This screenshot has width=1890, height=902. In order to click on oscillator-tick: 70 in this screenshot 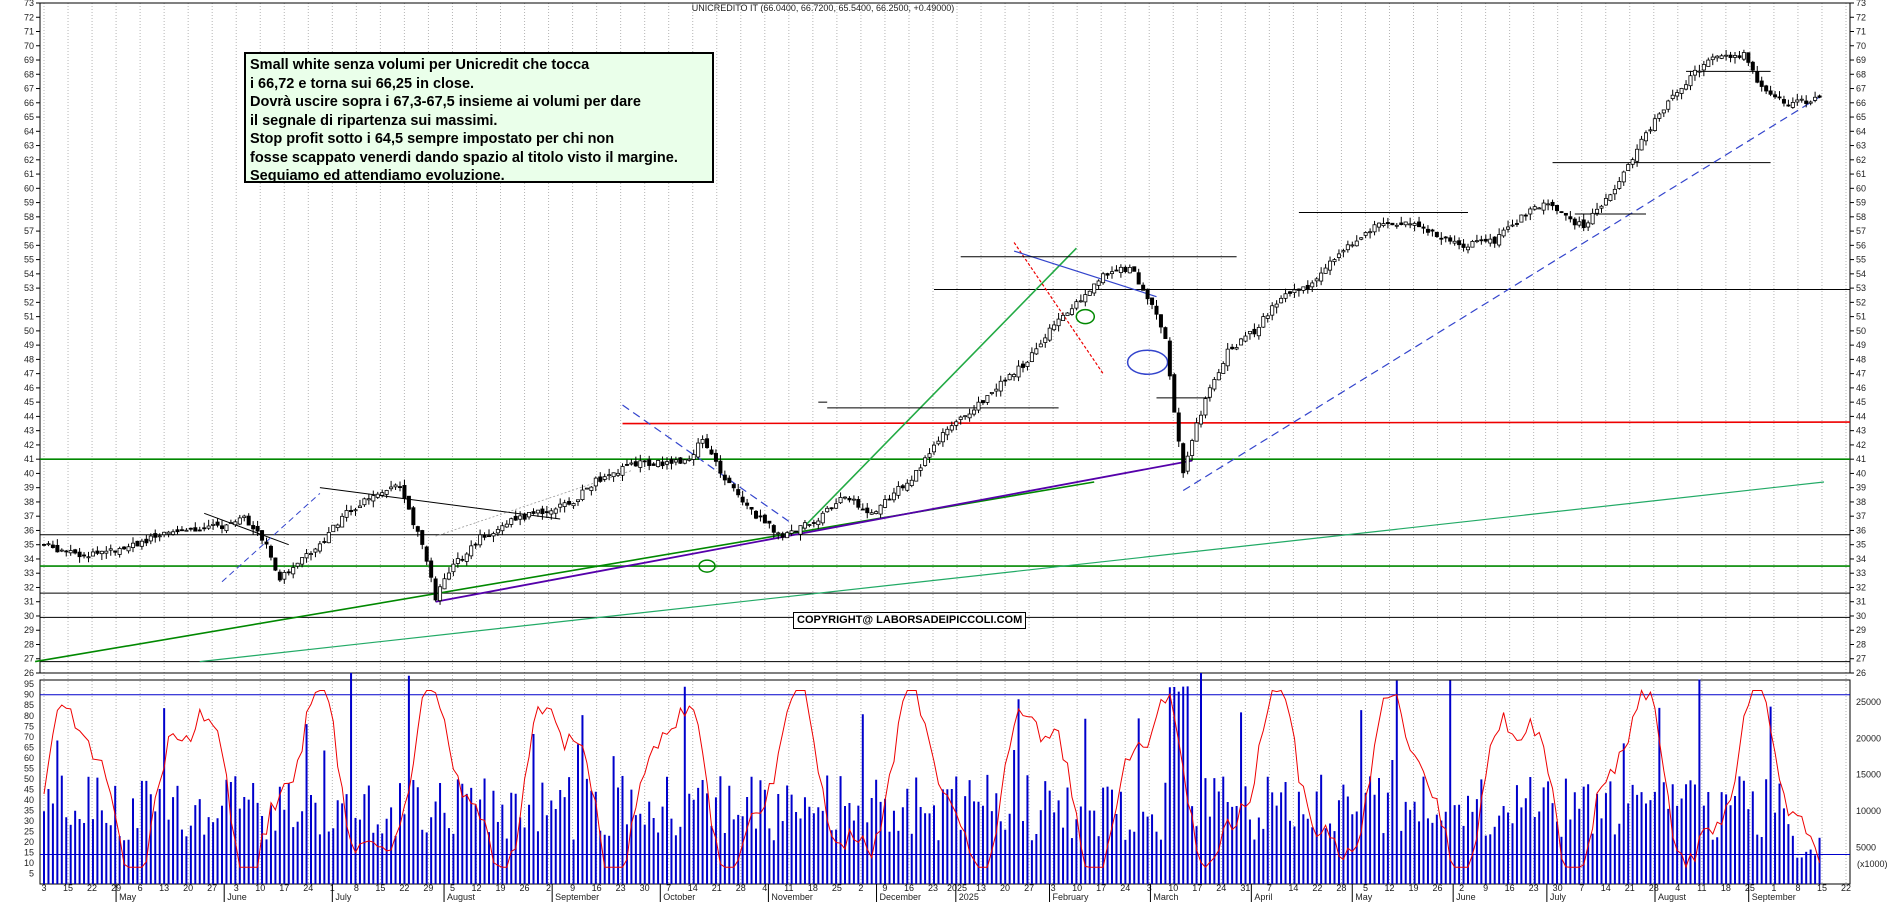, I will do `click(29, 737)`.